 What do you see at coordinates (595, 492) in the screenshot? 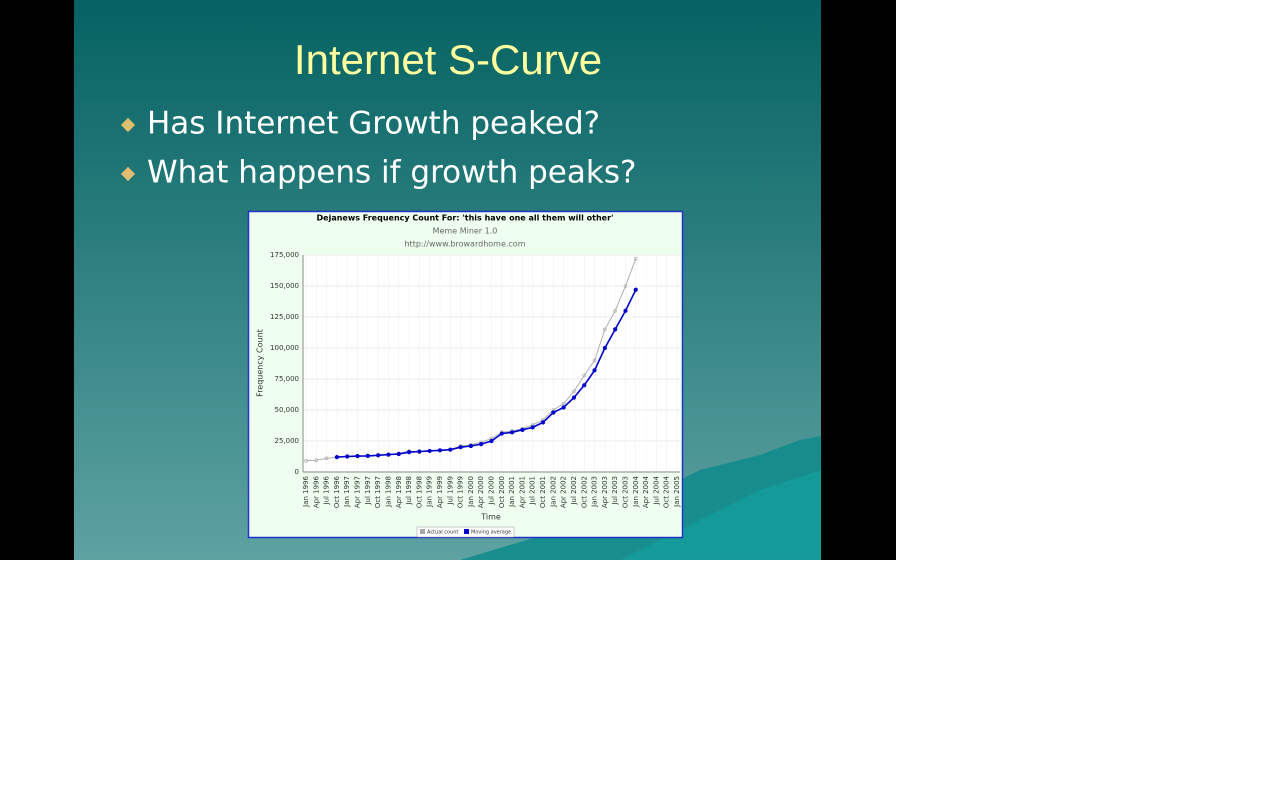
I see `x-tick-label: Jan 2003` at bounding box center [595, 492].